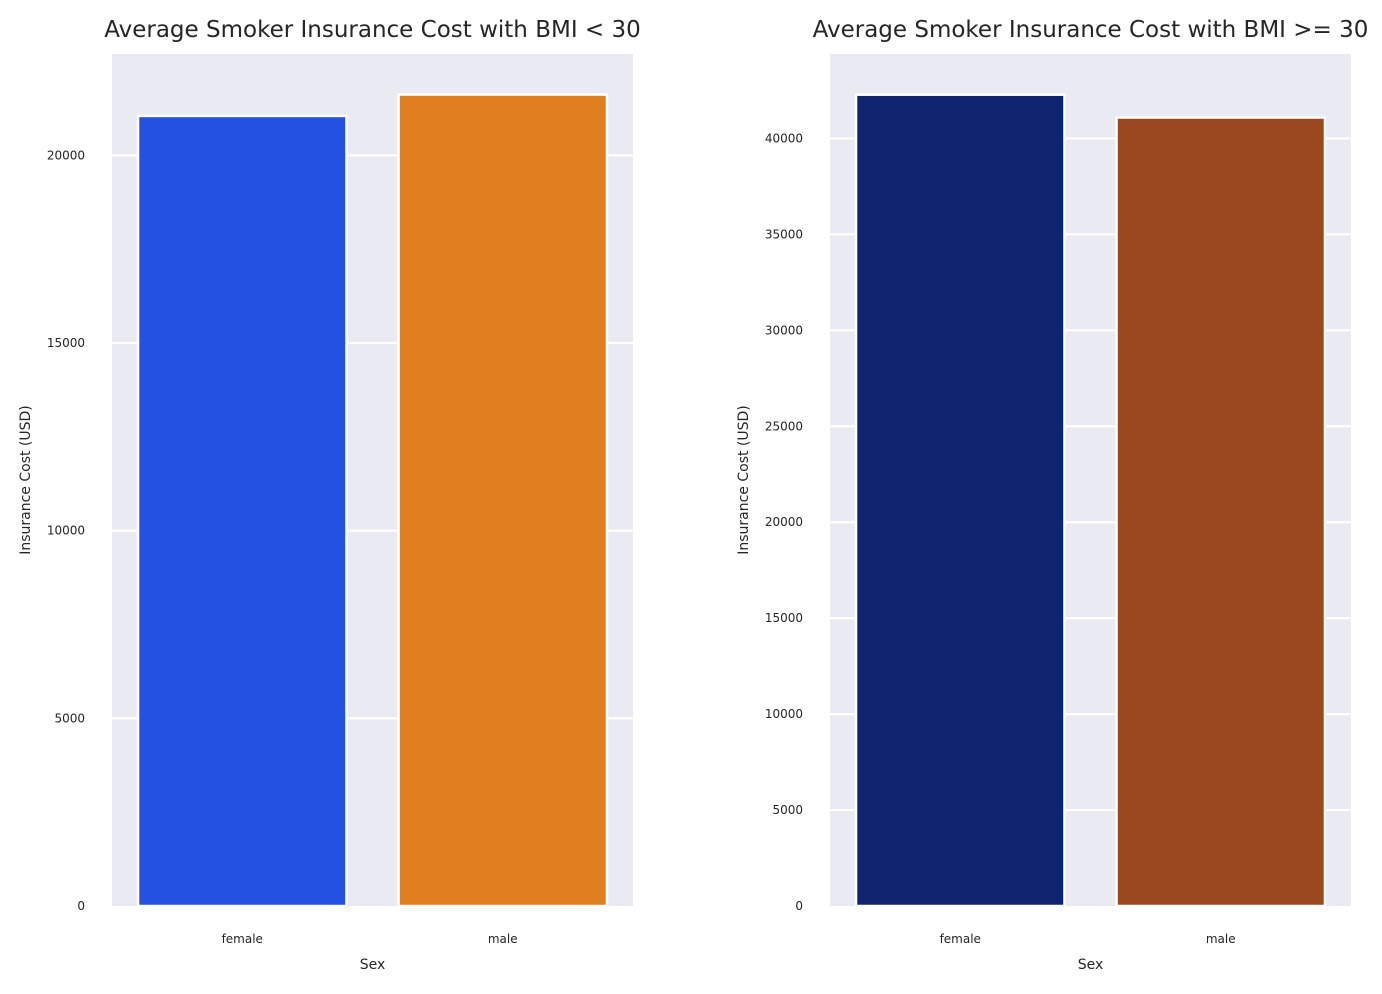 The height and width of the screenshot is (994, 1382). I want to click on right-y-axis-label: Insurance Cost (USD), so click(744, 480).